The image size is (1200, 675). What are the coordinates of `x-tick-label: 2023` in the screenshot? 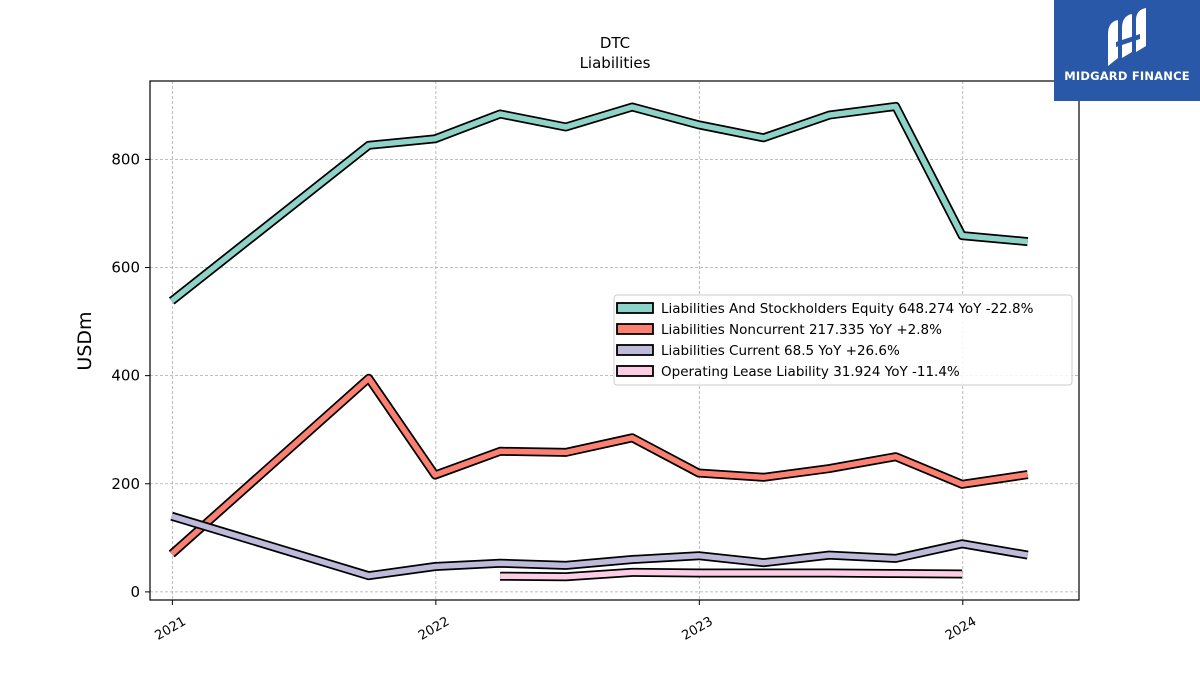 It's located at (697, 629).